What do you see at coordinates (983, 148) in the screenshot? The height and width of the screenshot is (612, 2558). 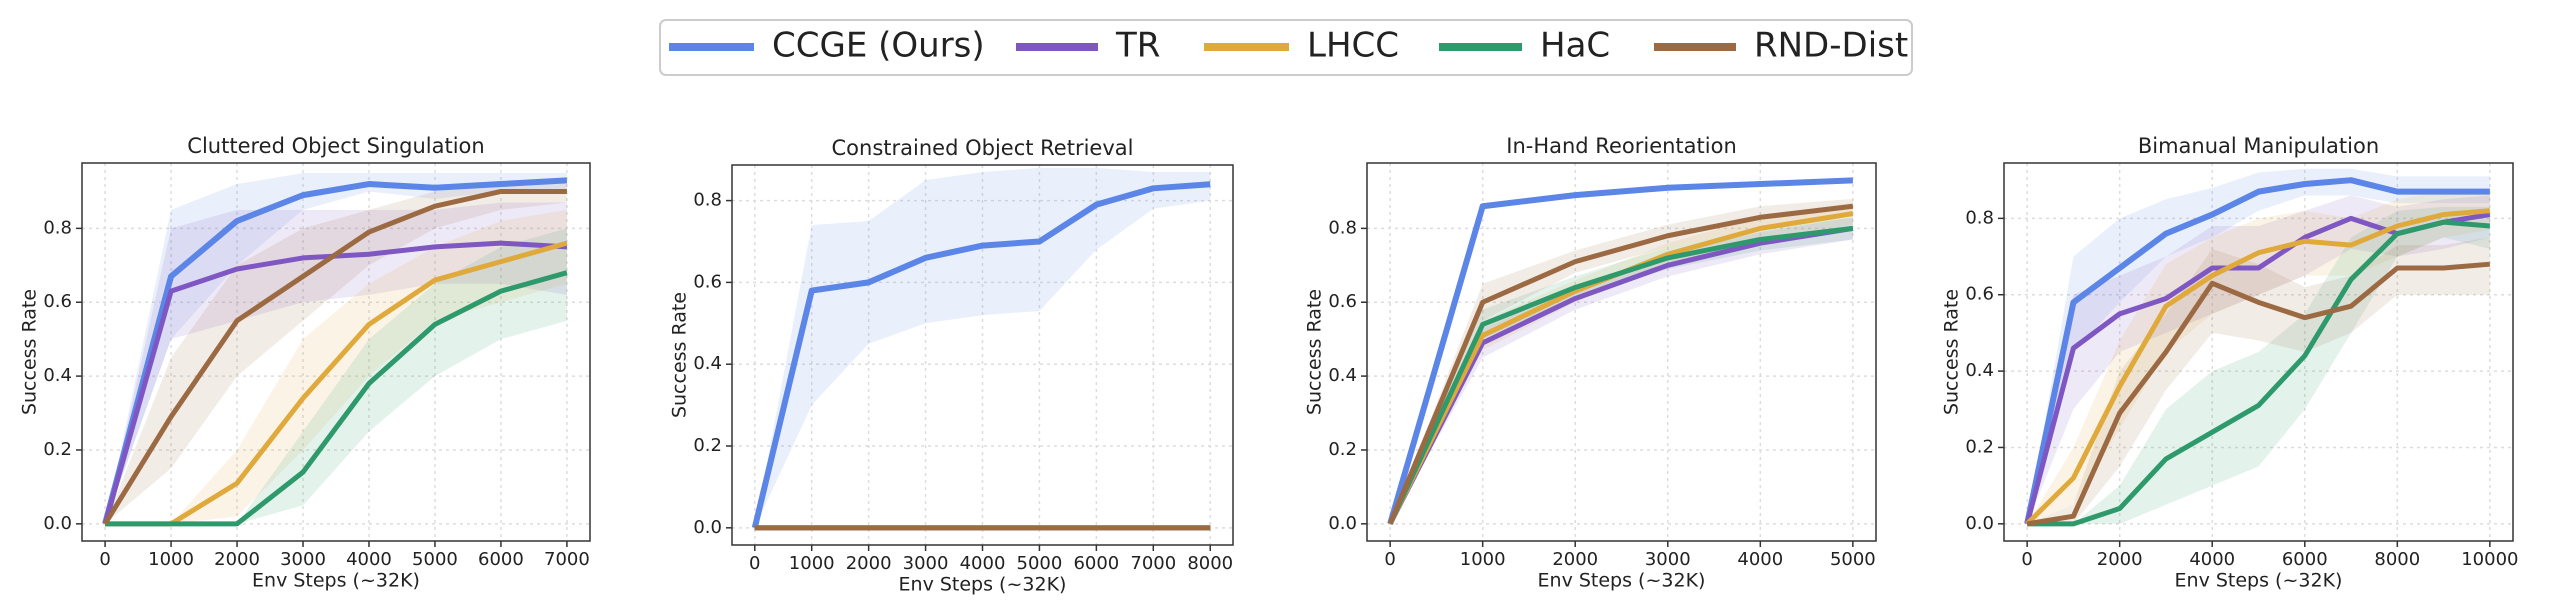 I see `chart-title: Constrained Object Retrieval` at bounding box center [983, 148].